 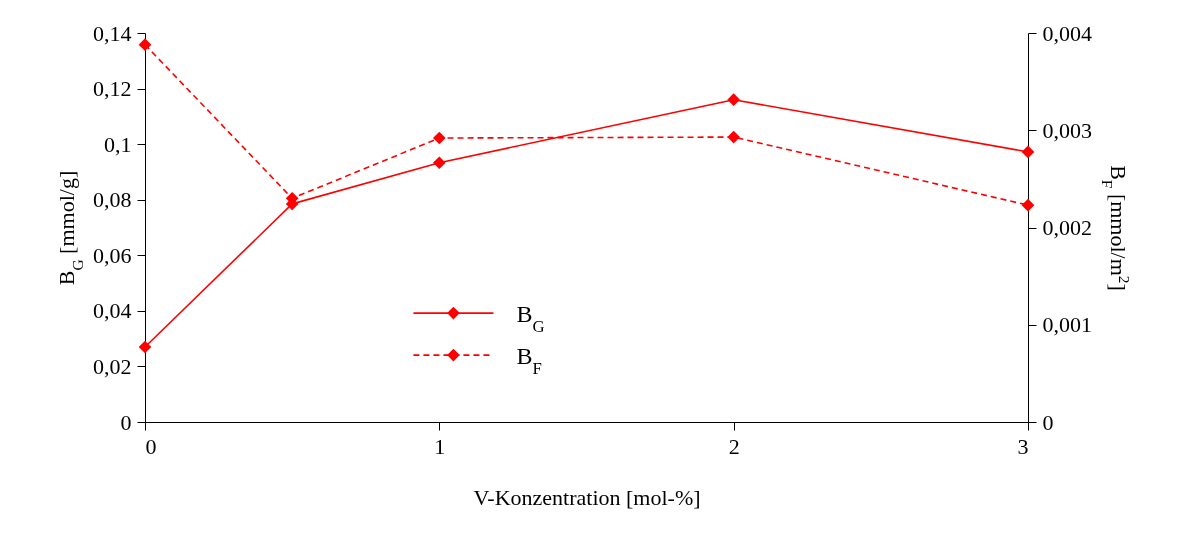 I want to click on x-tick-label: 3, so click(x=1023, y=446).